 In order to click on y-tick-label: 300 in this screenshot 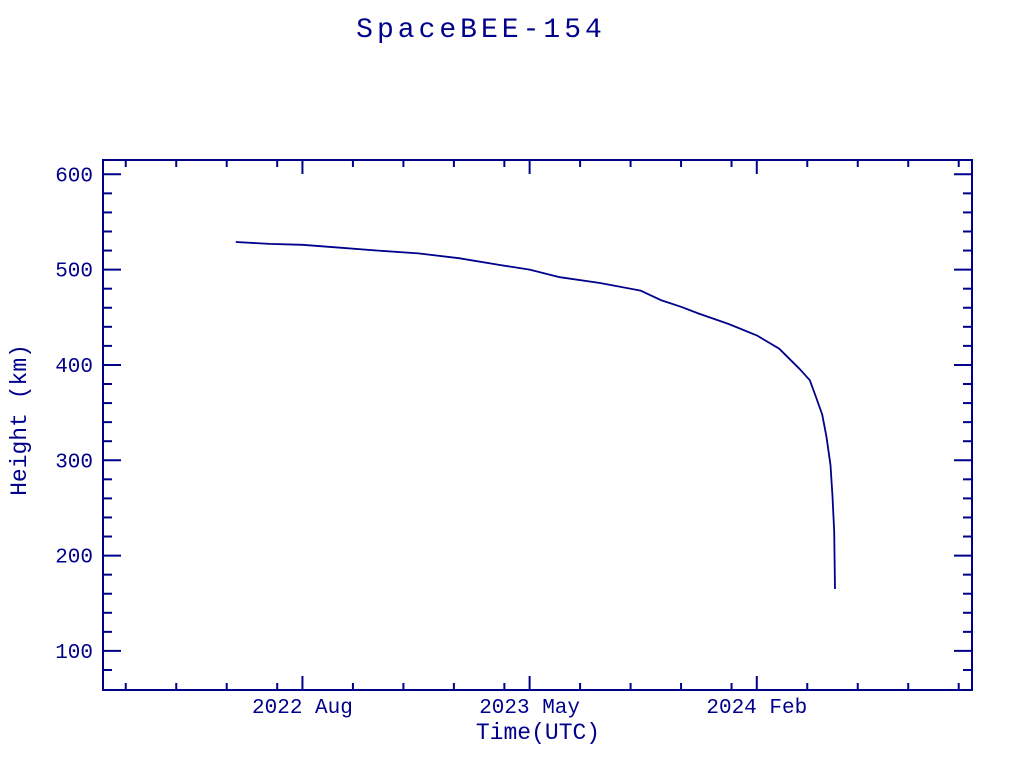, I will do `click(74, 462)`.